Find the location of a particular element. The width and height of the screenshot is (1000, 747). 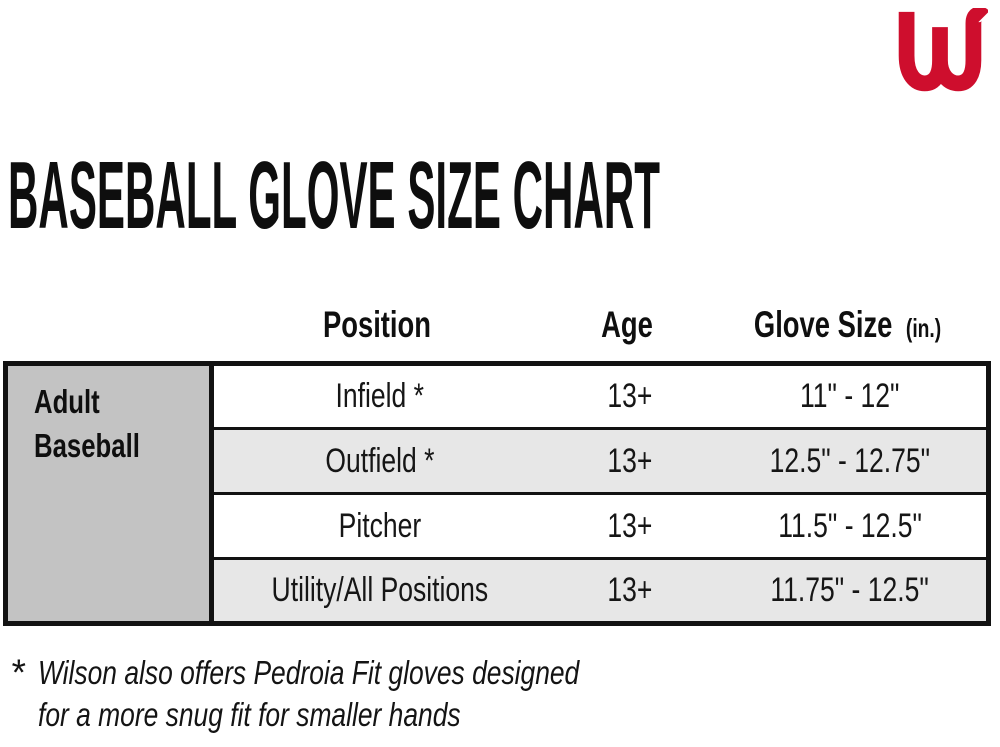

row-group-label-line1: Adult is located at coordinates (67, 401).